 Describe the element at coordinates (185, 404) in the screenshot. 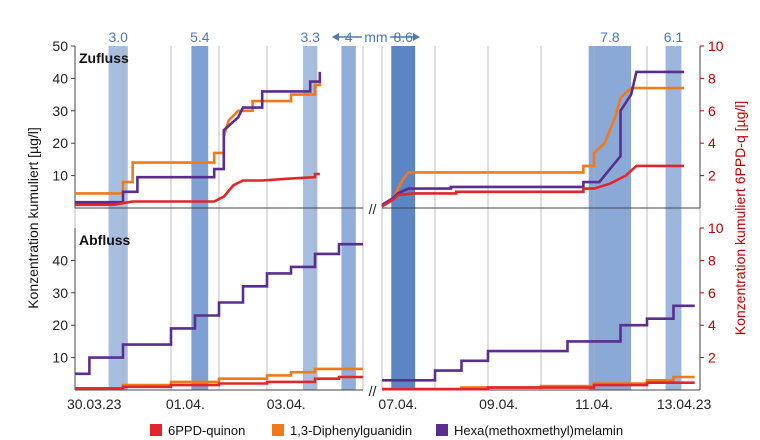

I see `x-tick-label: 01.04.` at that location.